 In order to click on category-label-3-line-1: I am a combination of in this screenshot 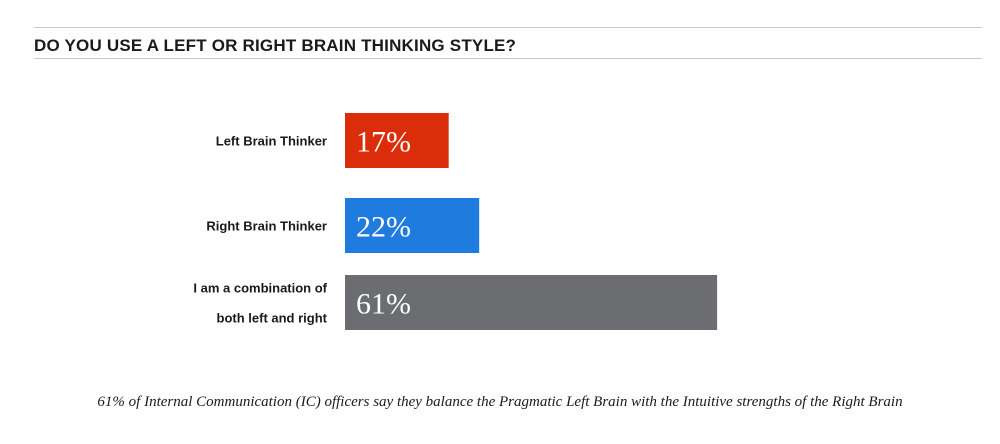, I will do `click(260, 288)`.